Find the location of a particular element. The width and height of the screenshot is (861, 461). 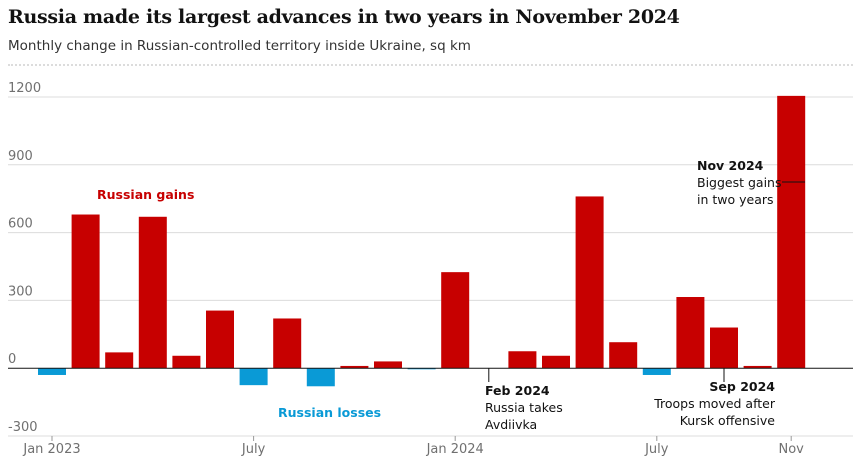

y-tick-label: -300 is located at coordinates (23, 427).